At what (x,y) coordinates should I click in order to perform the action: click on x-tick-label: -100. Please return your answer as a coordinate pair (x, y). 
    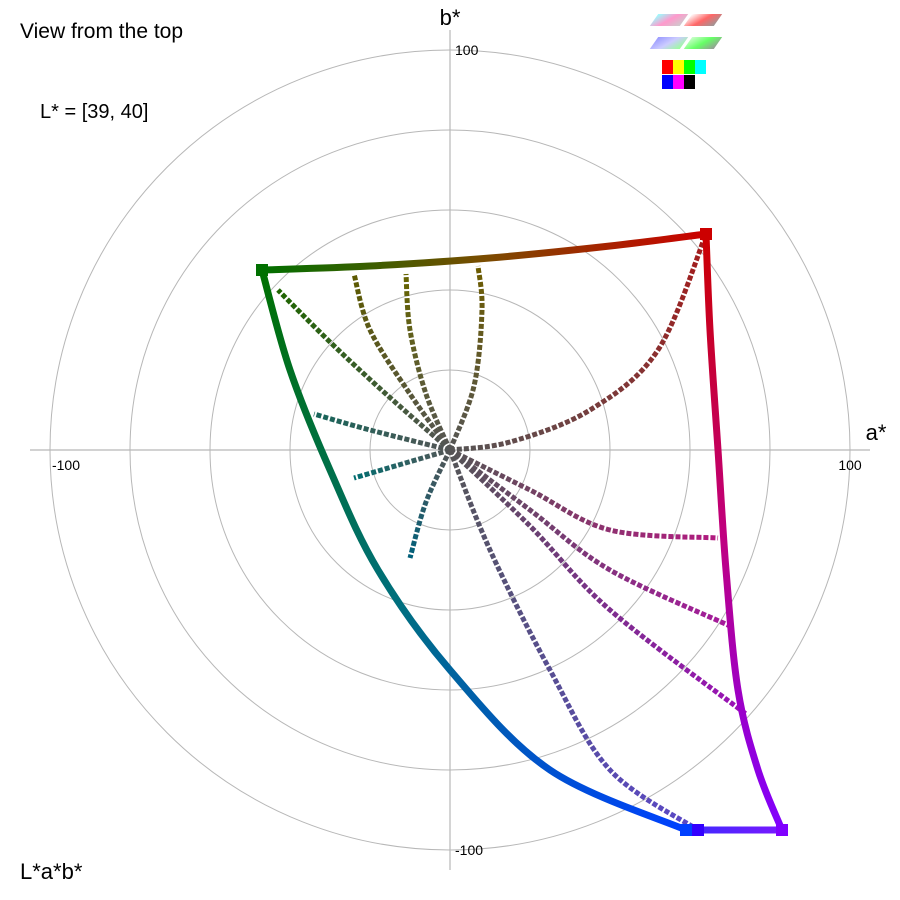
    Looking at the image, I should click on (66, 465).